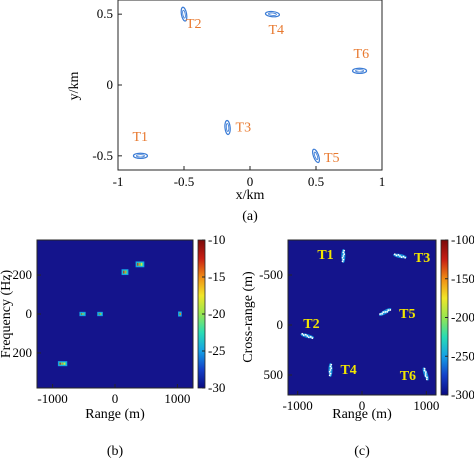 This screenshot has height=464, width=474. What do you see at coordinates (462, 239) in the screenshot?
I see `colorbar-tick-label: -100` at bounding box center [462, 239].